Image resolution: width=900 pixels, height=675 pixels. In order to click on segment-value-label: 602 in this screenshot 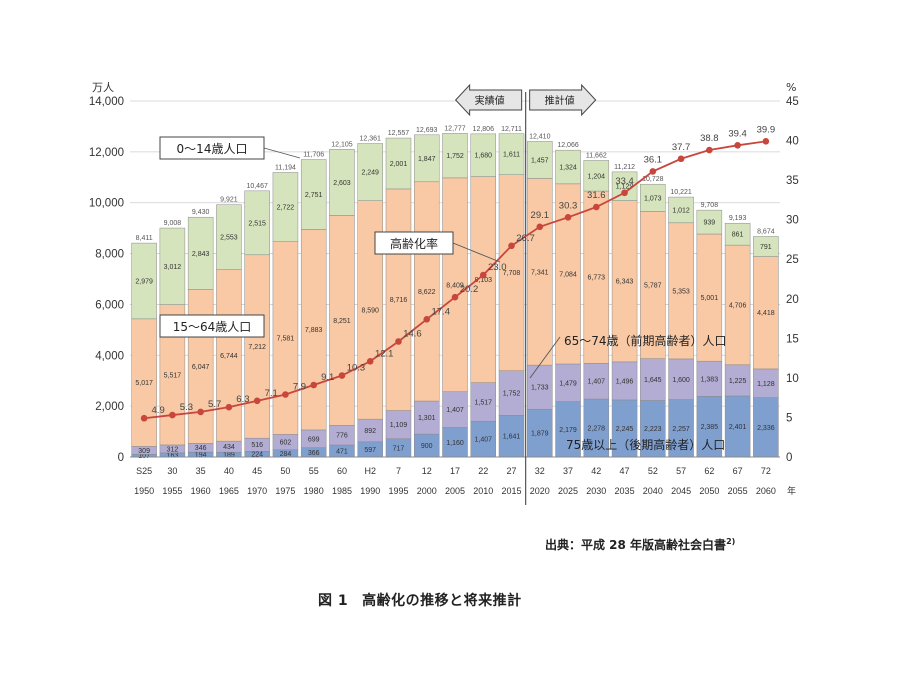, I will do `click(286, 443)`.